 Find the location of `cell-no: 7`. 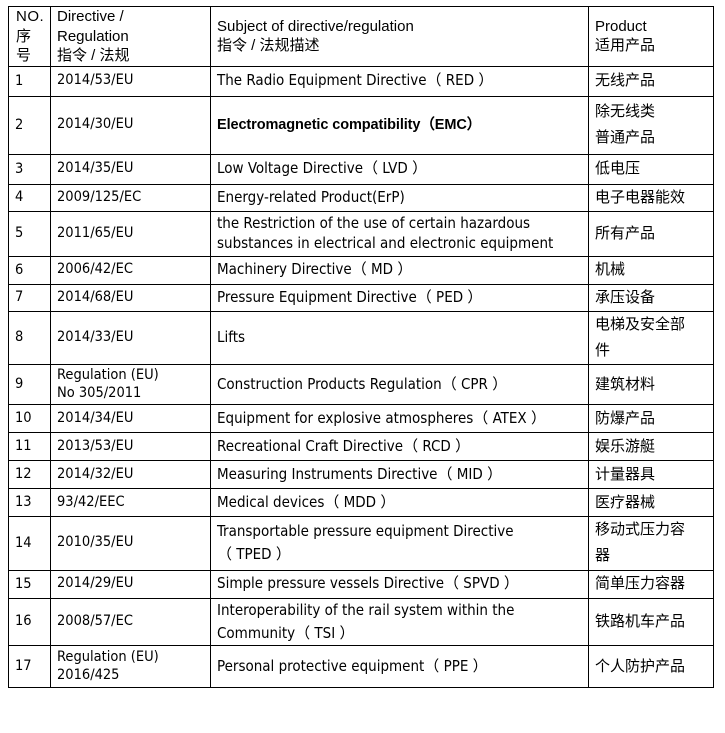

cell-no: 7 is located at coordinates (29, 297).